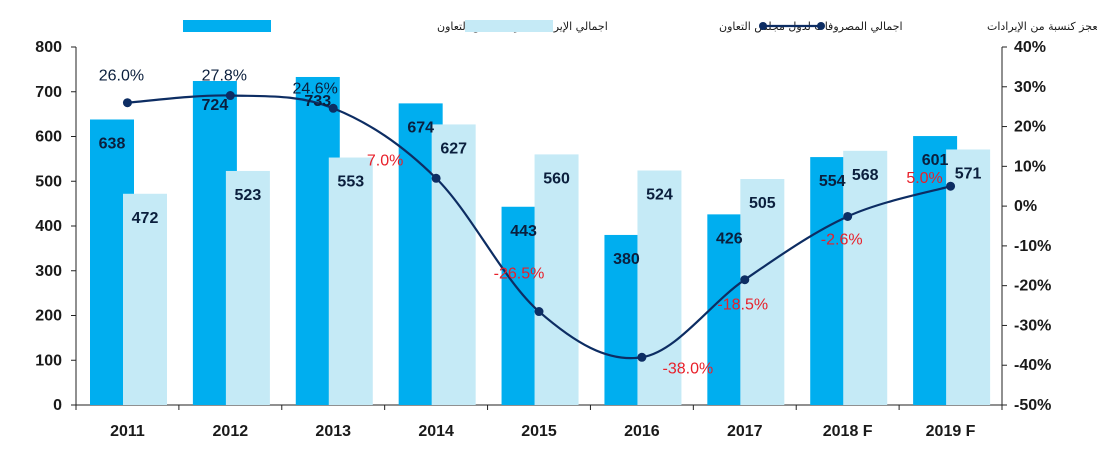 The width and height of the screenshot is (1097, 458). What do you see at coordinates (48, 181) in the screenshot?
I see `y-left-tick-label: 500` at bounding box center [48, 181].